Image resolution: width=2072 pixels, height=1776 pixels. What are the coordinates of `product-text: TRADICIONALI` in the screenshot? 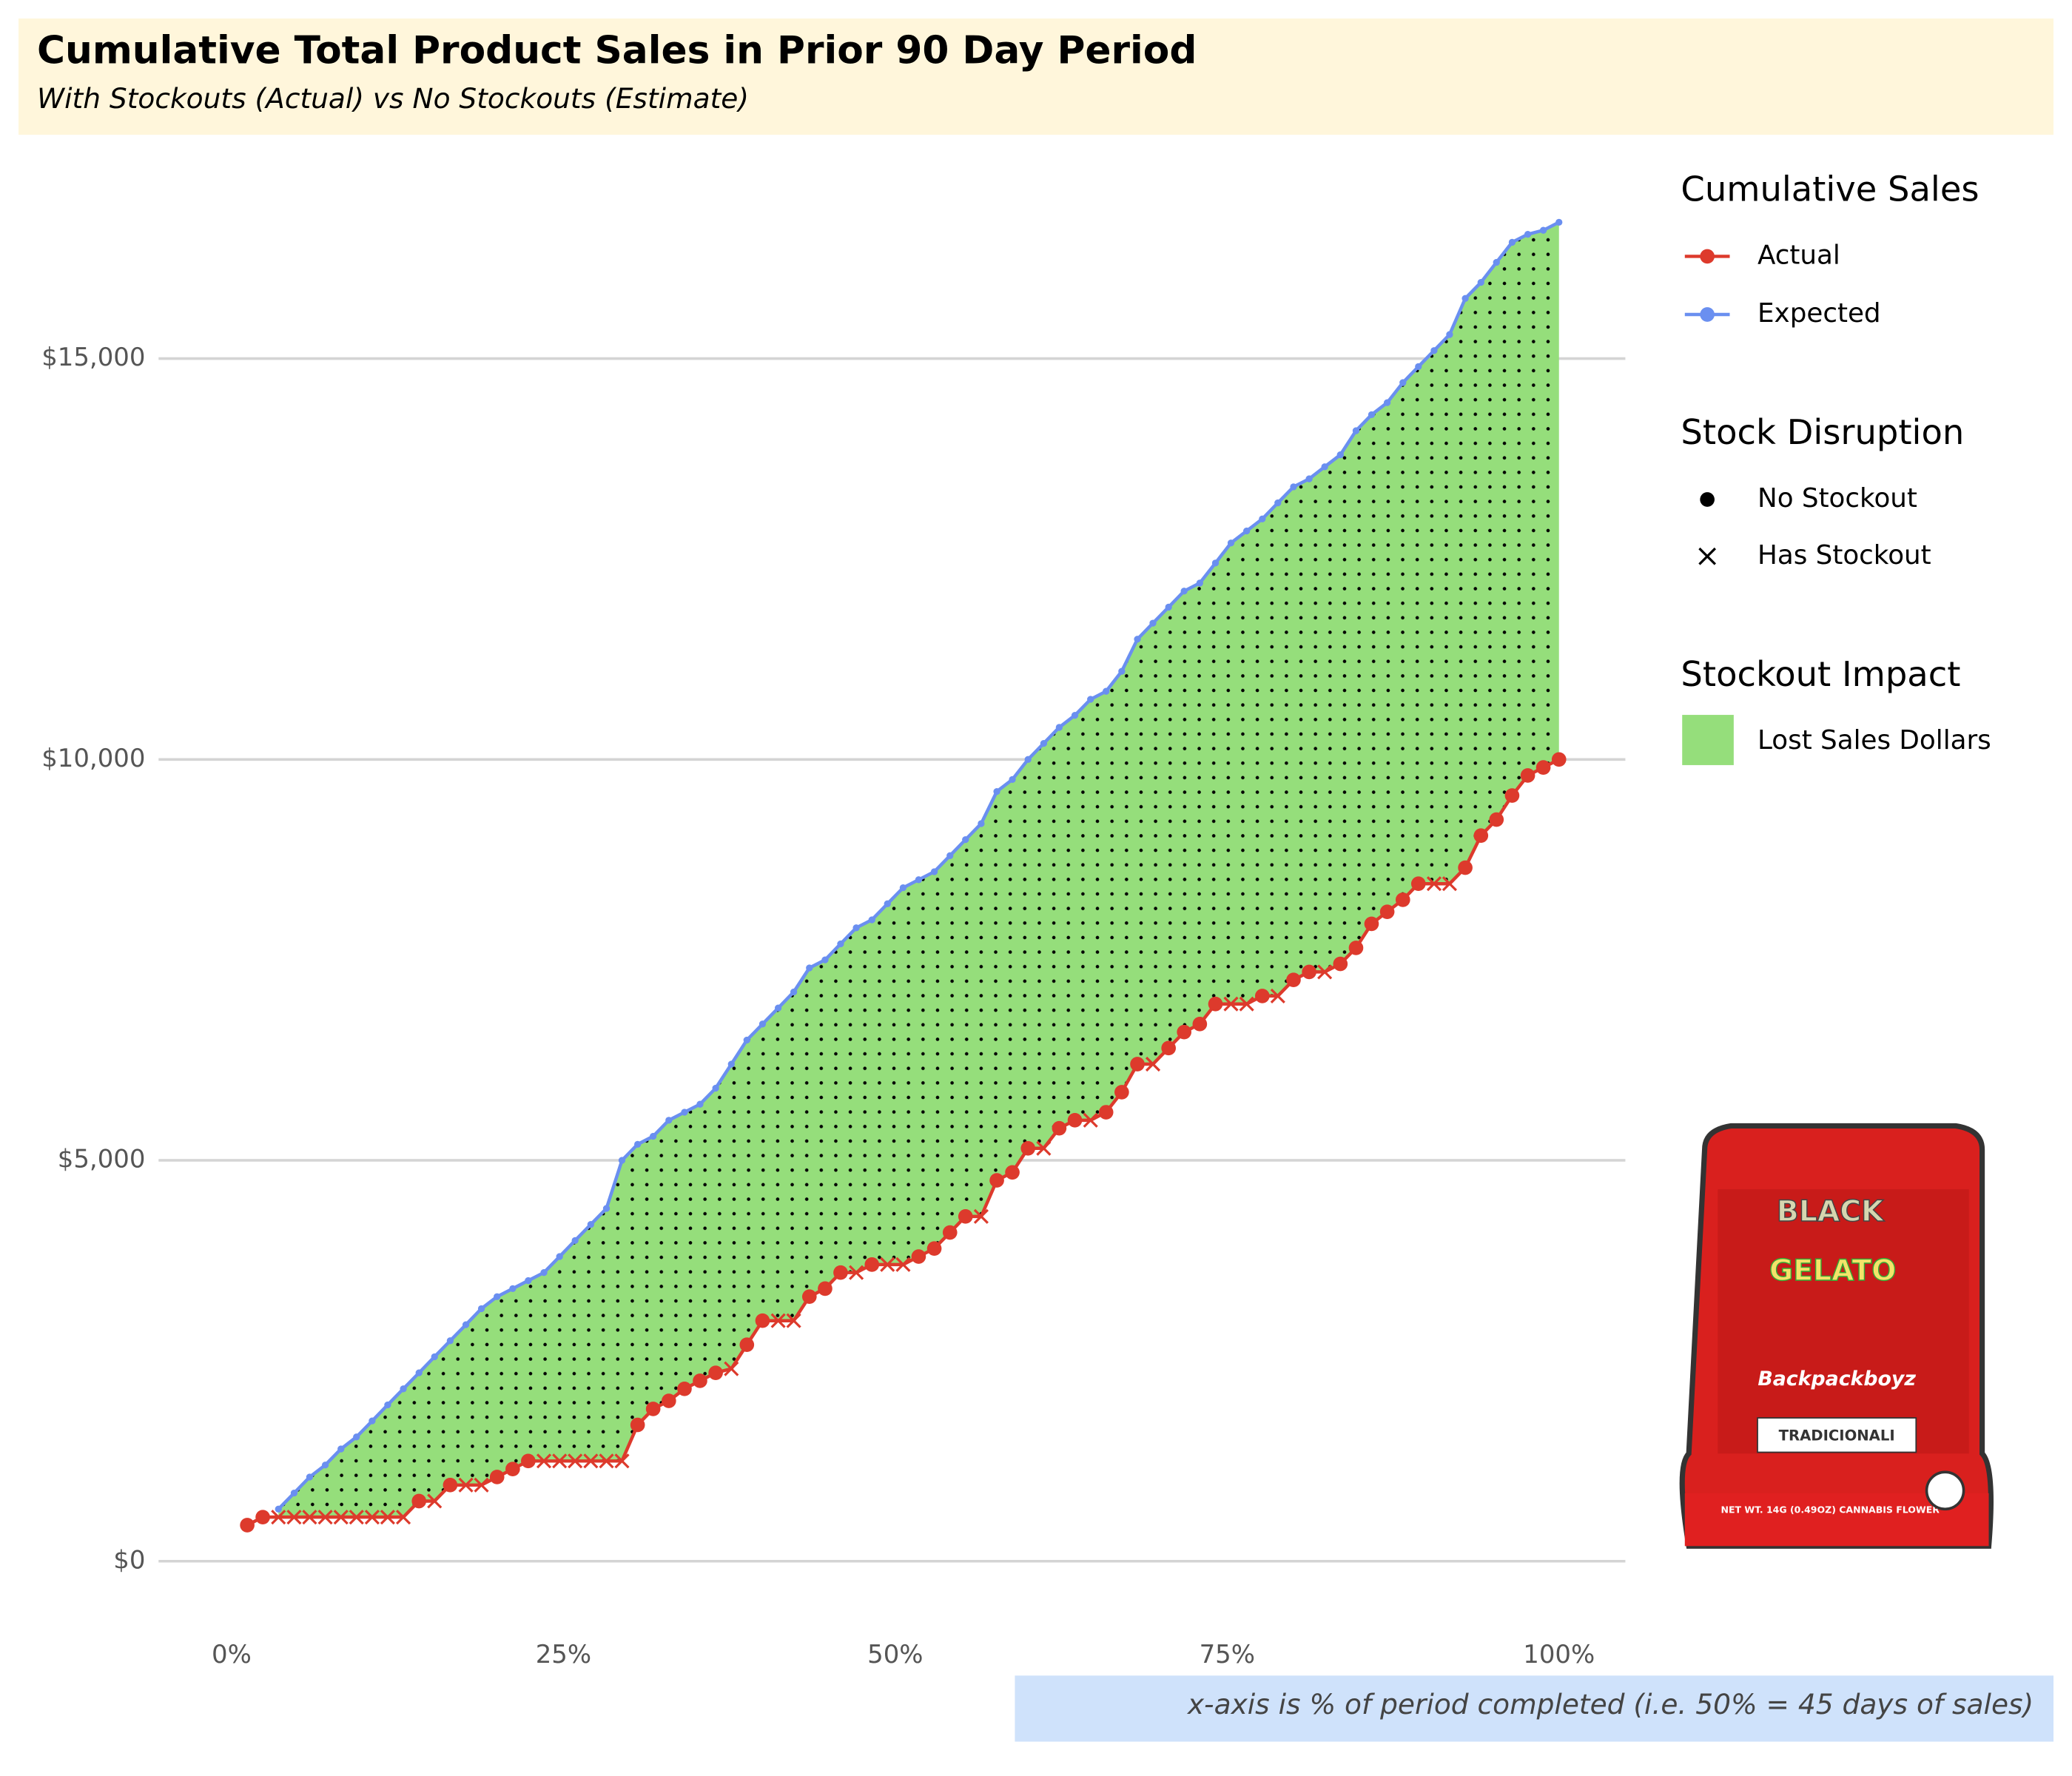 It's located at (1837, 1435).